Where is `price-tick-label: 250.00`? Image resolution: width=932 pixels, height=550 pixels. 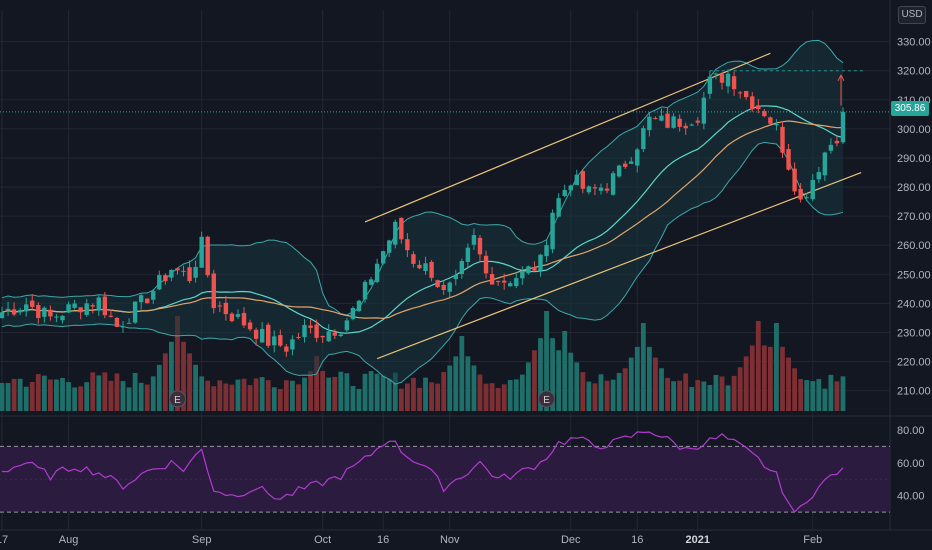 price-tick-label: 250.00 is located at coordinates (914, 275).